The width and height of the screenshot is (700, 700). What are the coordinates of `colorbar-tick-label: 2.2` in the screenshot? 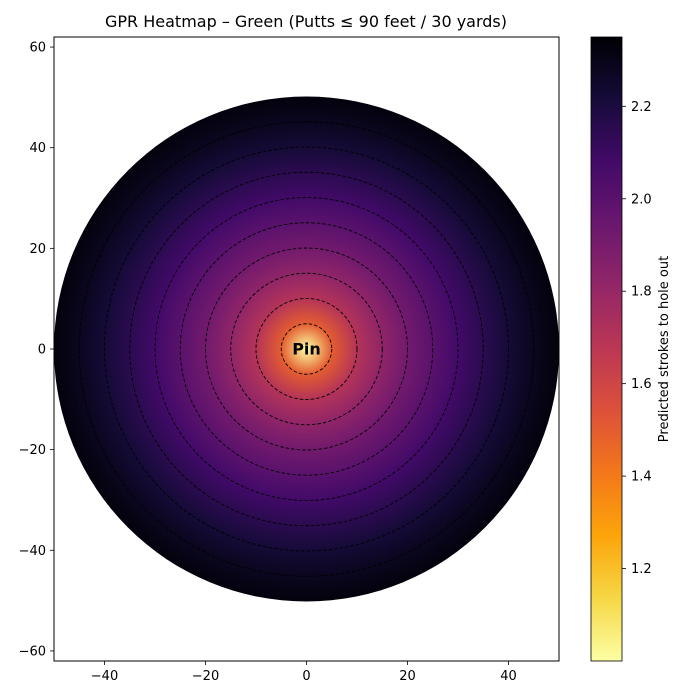 It's located at (641, 107).